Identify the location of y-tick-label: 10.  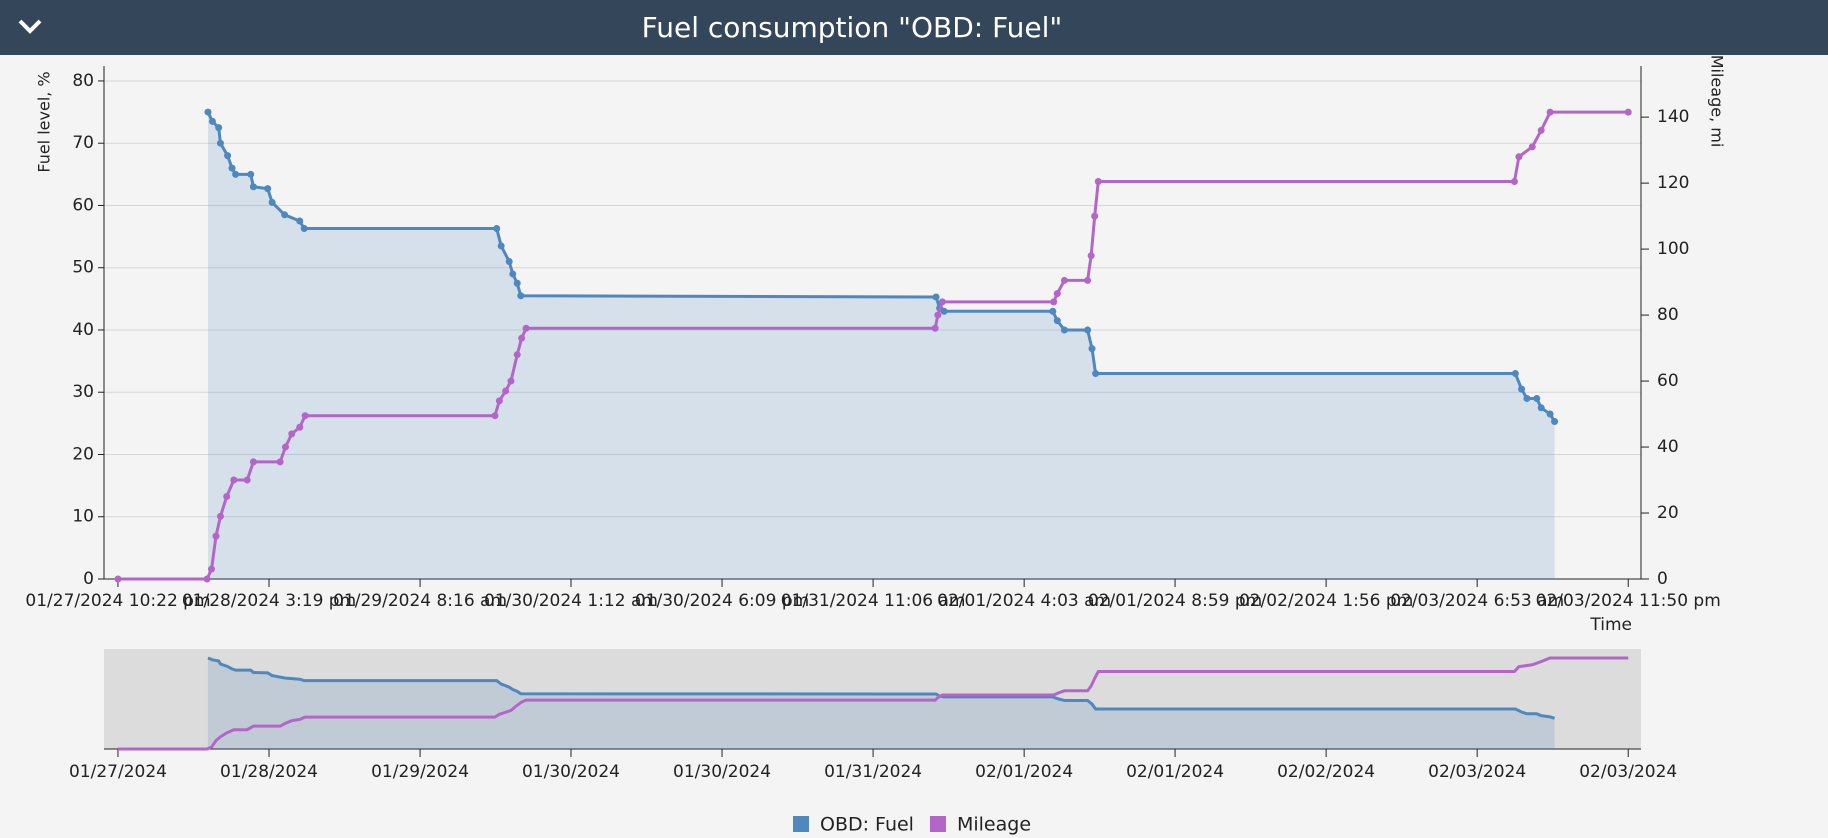
(83, 517).